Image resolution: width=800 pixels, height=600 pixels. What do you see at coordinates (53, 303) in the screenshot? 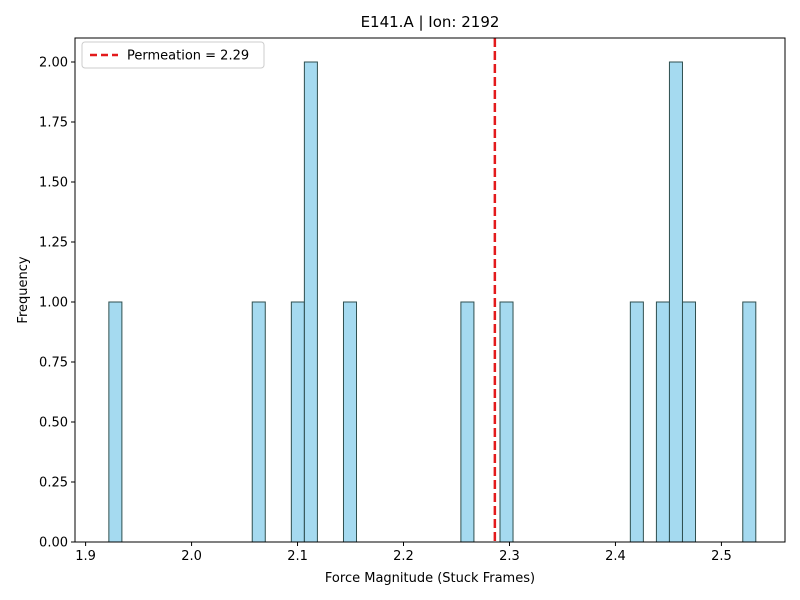
I see `y-tick-label-4: 1.00` at bounding box center [53, 303].